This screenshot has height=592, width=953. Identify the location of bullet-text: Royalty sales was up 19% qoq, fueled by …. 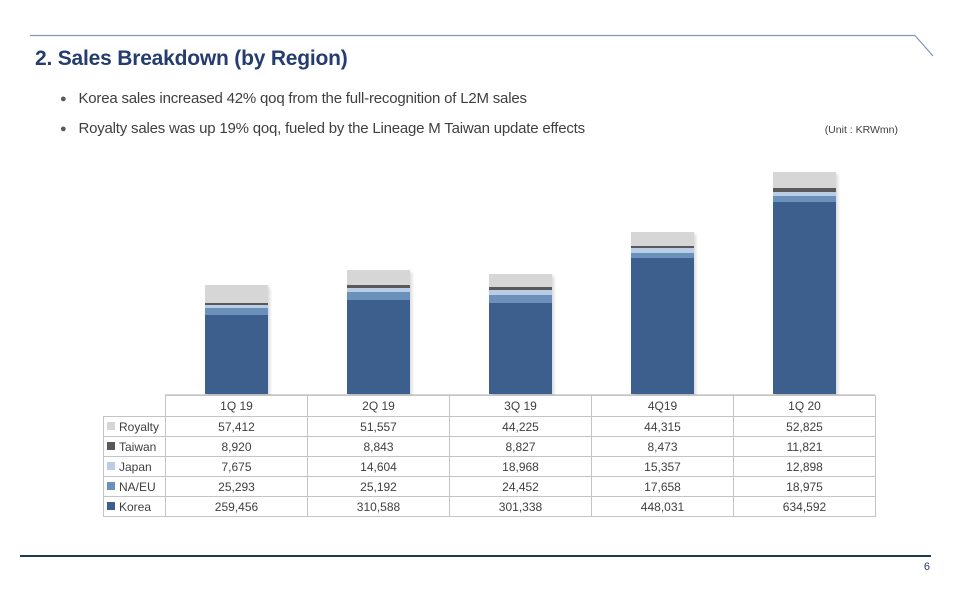
(331, 128).